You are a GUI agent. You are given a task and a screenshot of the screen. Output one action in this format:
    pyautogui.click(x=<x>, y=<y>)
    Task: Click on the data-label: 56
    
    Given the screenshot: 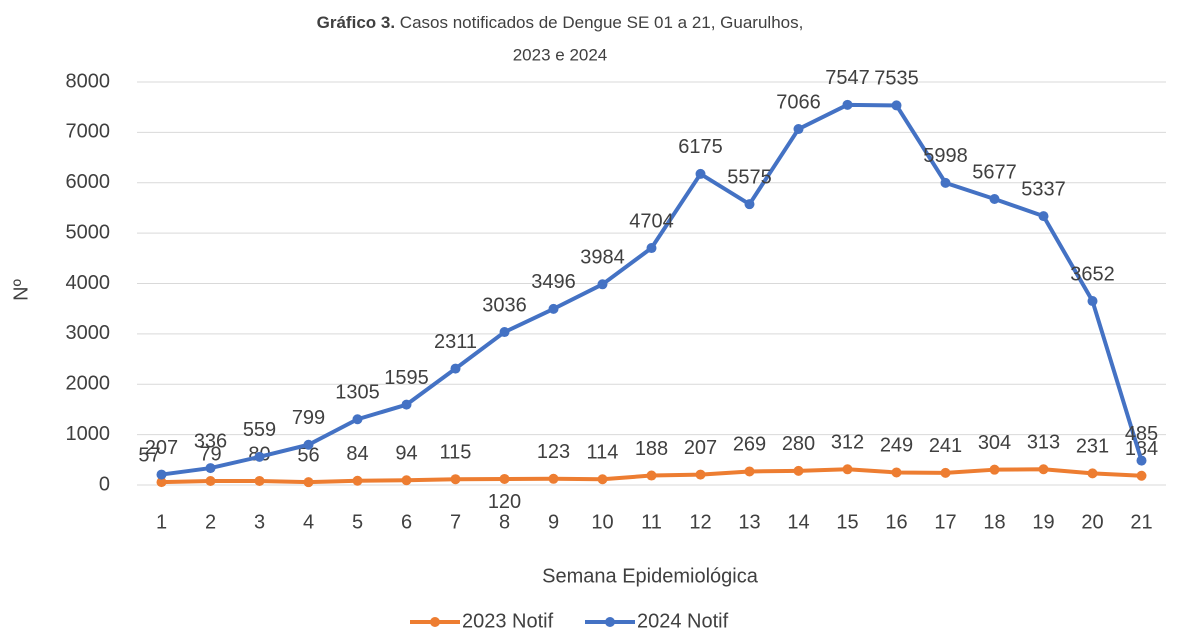 What is the action you would take?
    pyautogui.click(x=308, y=455)
    